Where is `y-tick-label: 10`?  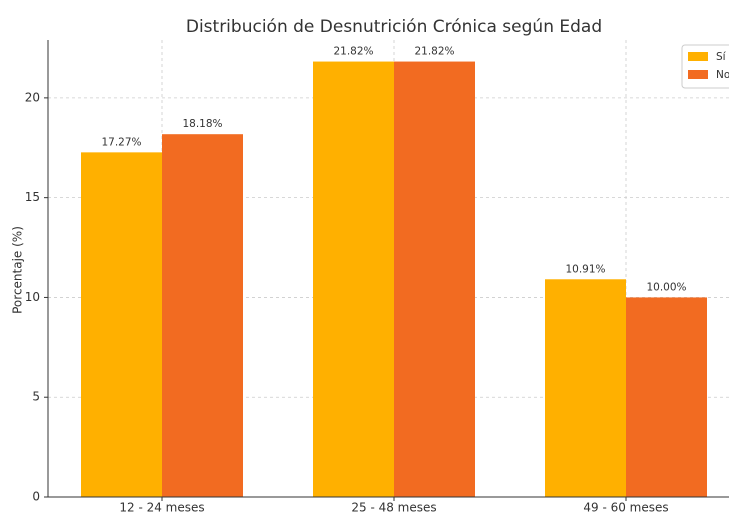 y-tick-label: 10 is located at coordinates (32, 297).